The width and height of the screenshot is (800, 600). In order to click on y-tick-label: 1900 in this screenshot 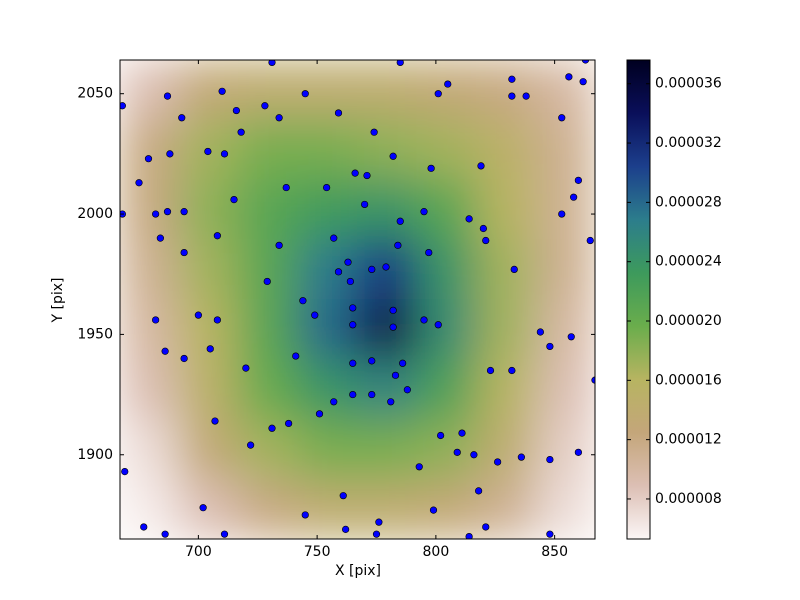, I will do `click(95, 455)`.